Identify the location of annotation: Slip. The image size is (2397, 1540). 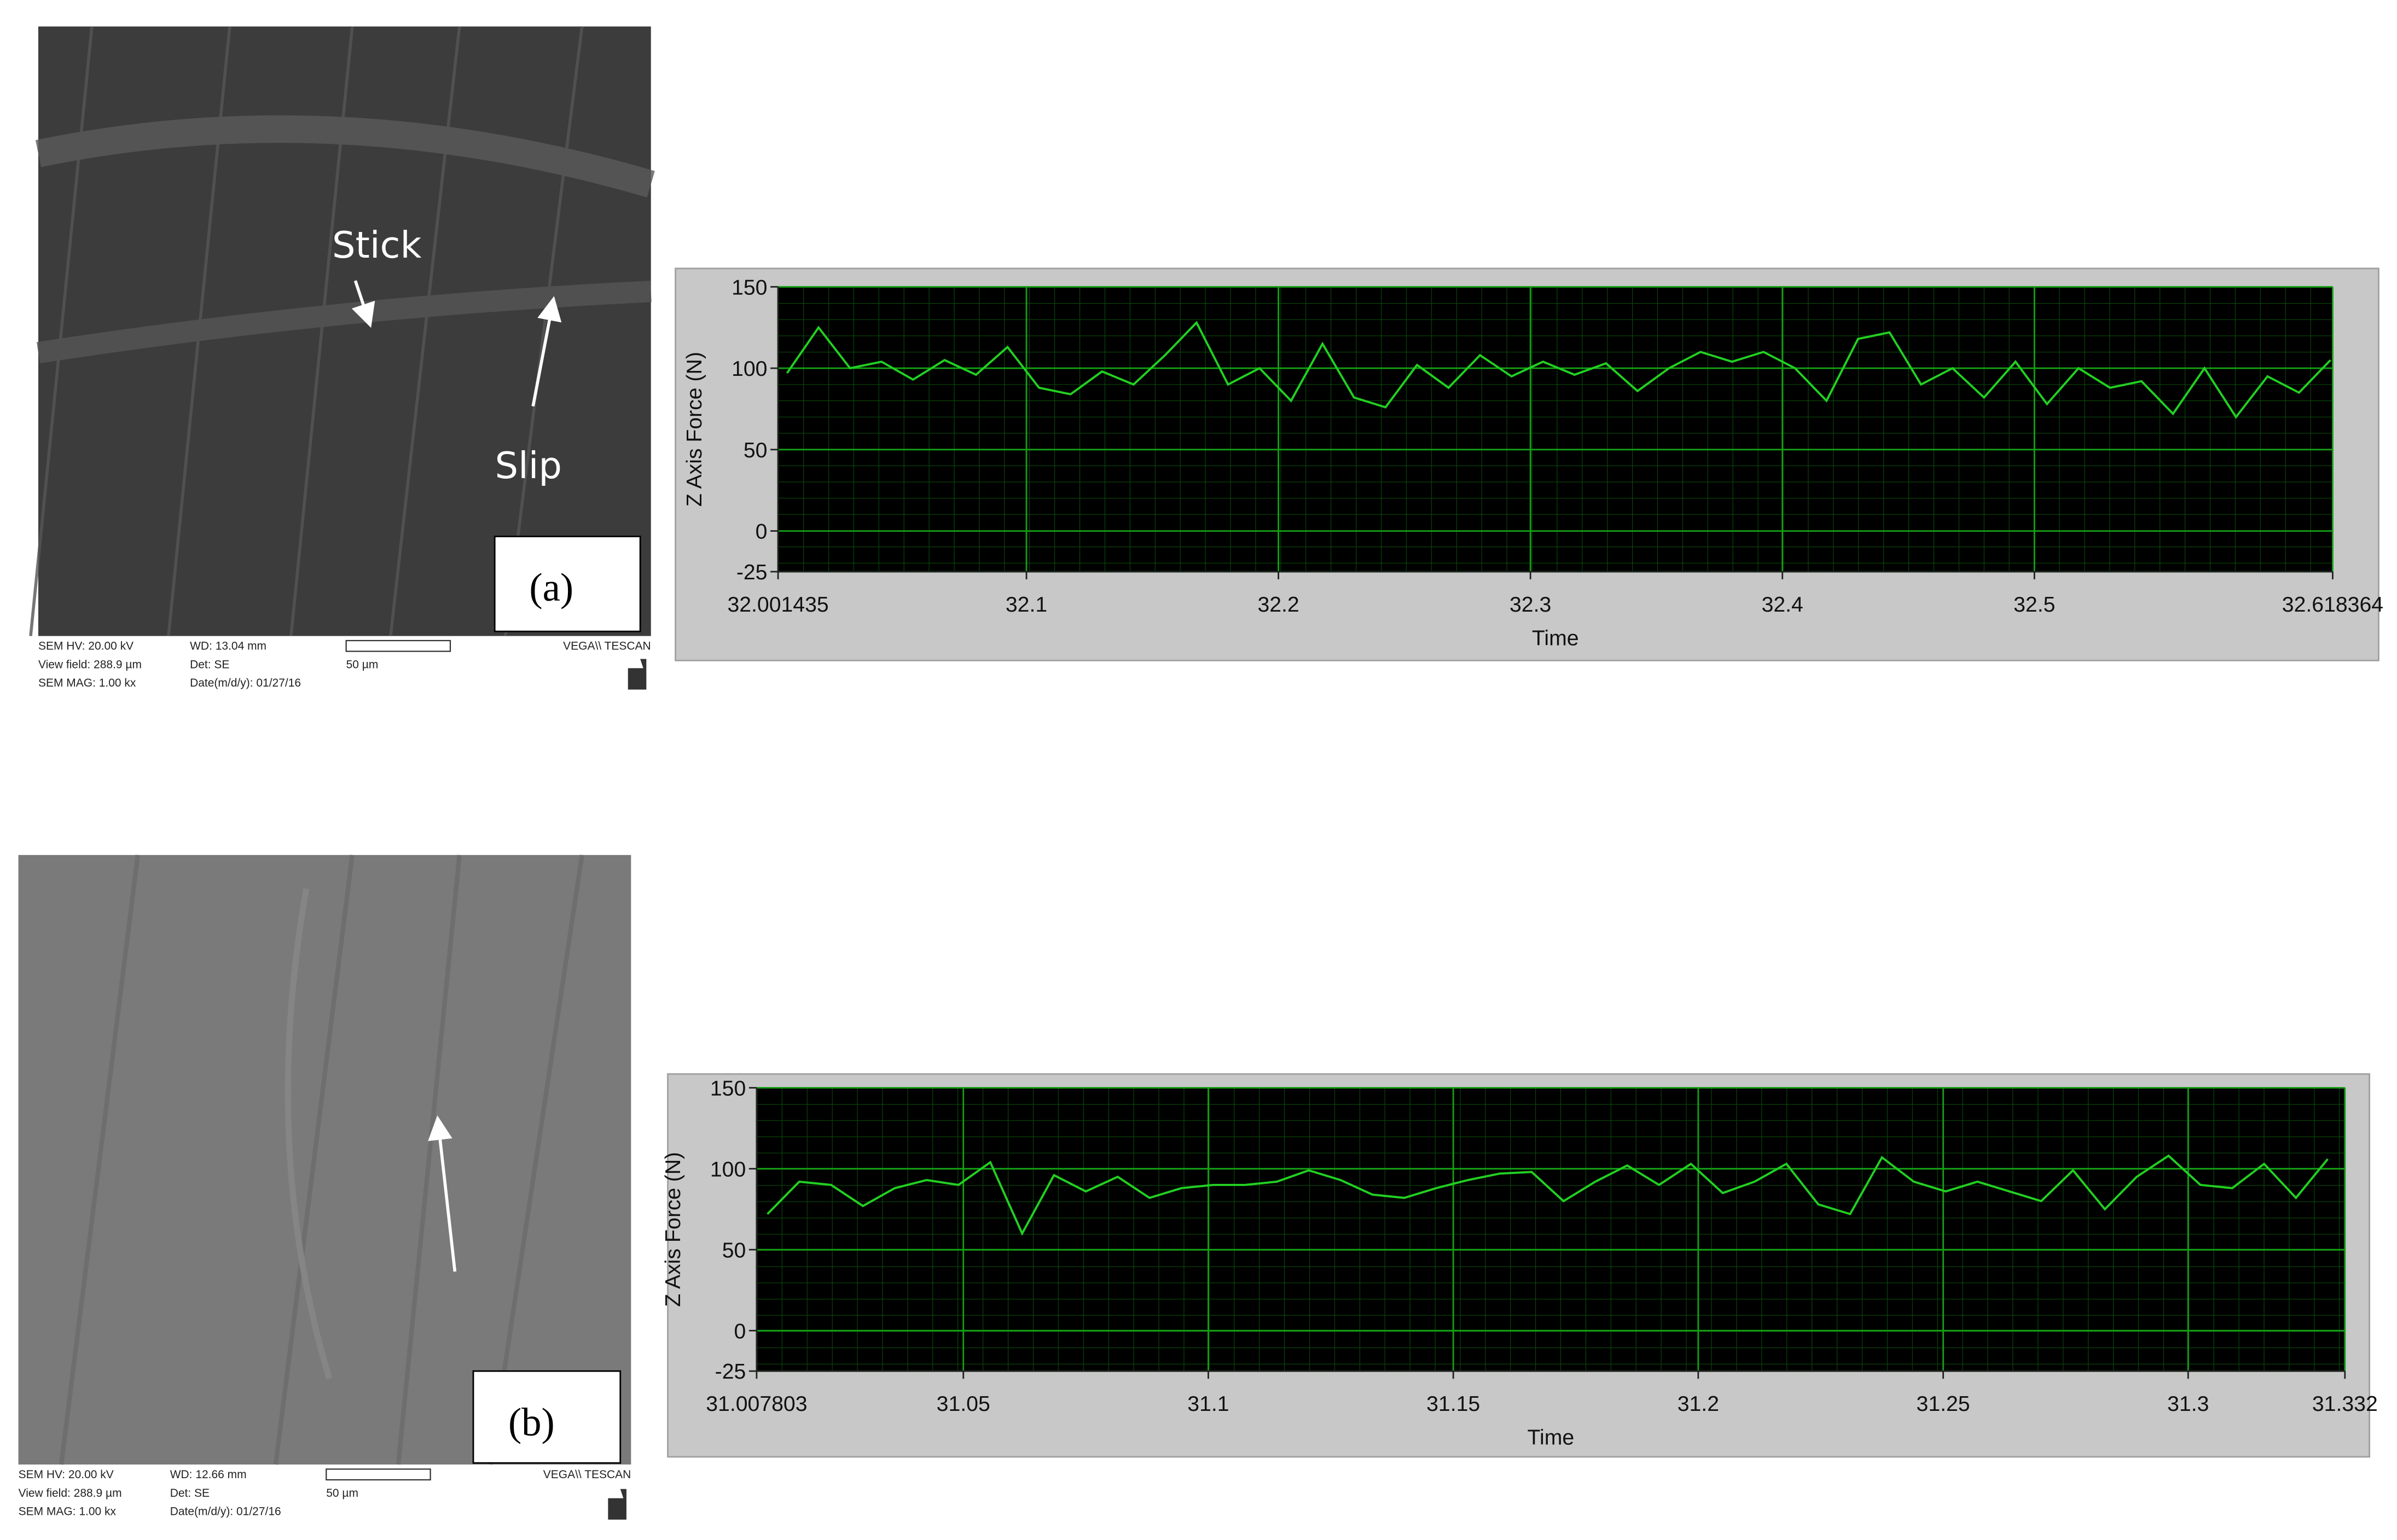
(528, 465).